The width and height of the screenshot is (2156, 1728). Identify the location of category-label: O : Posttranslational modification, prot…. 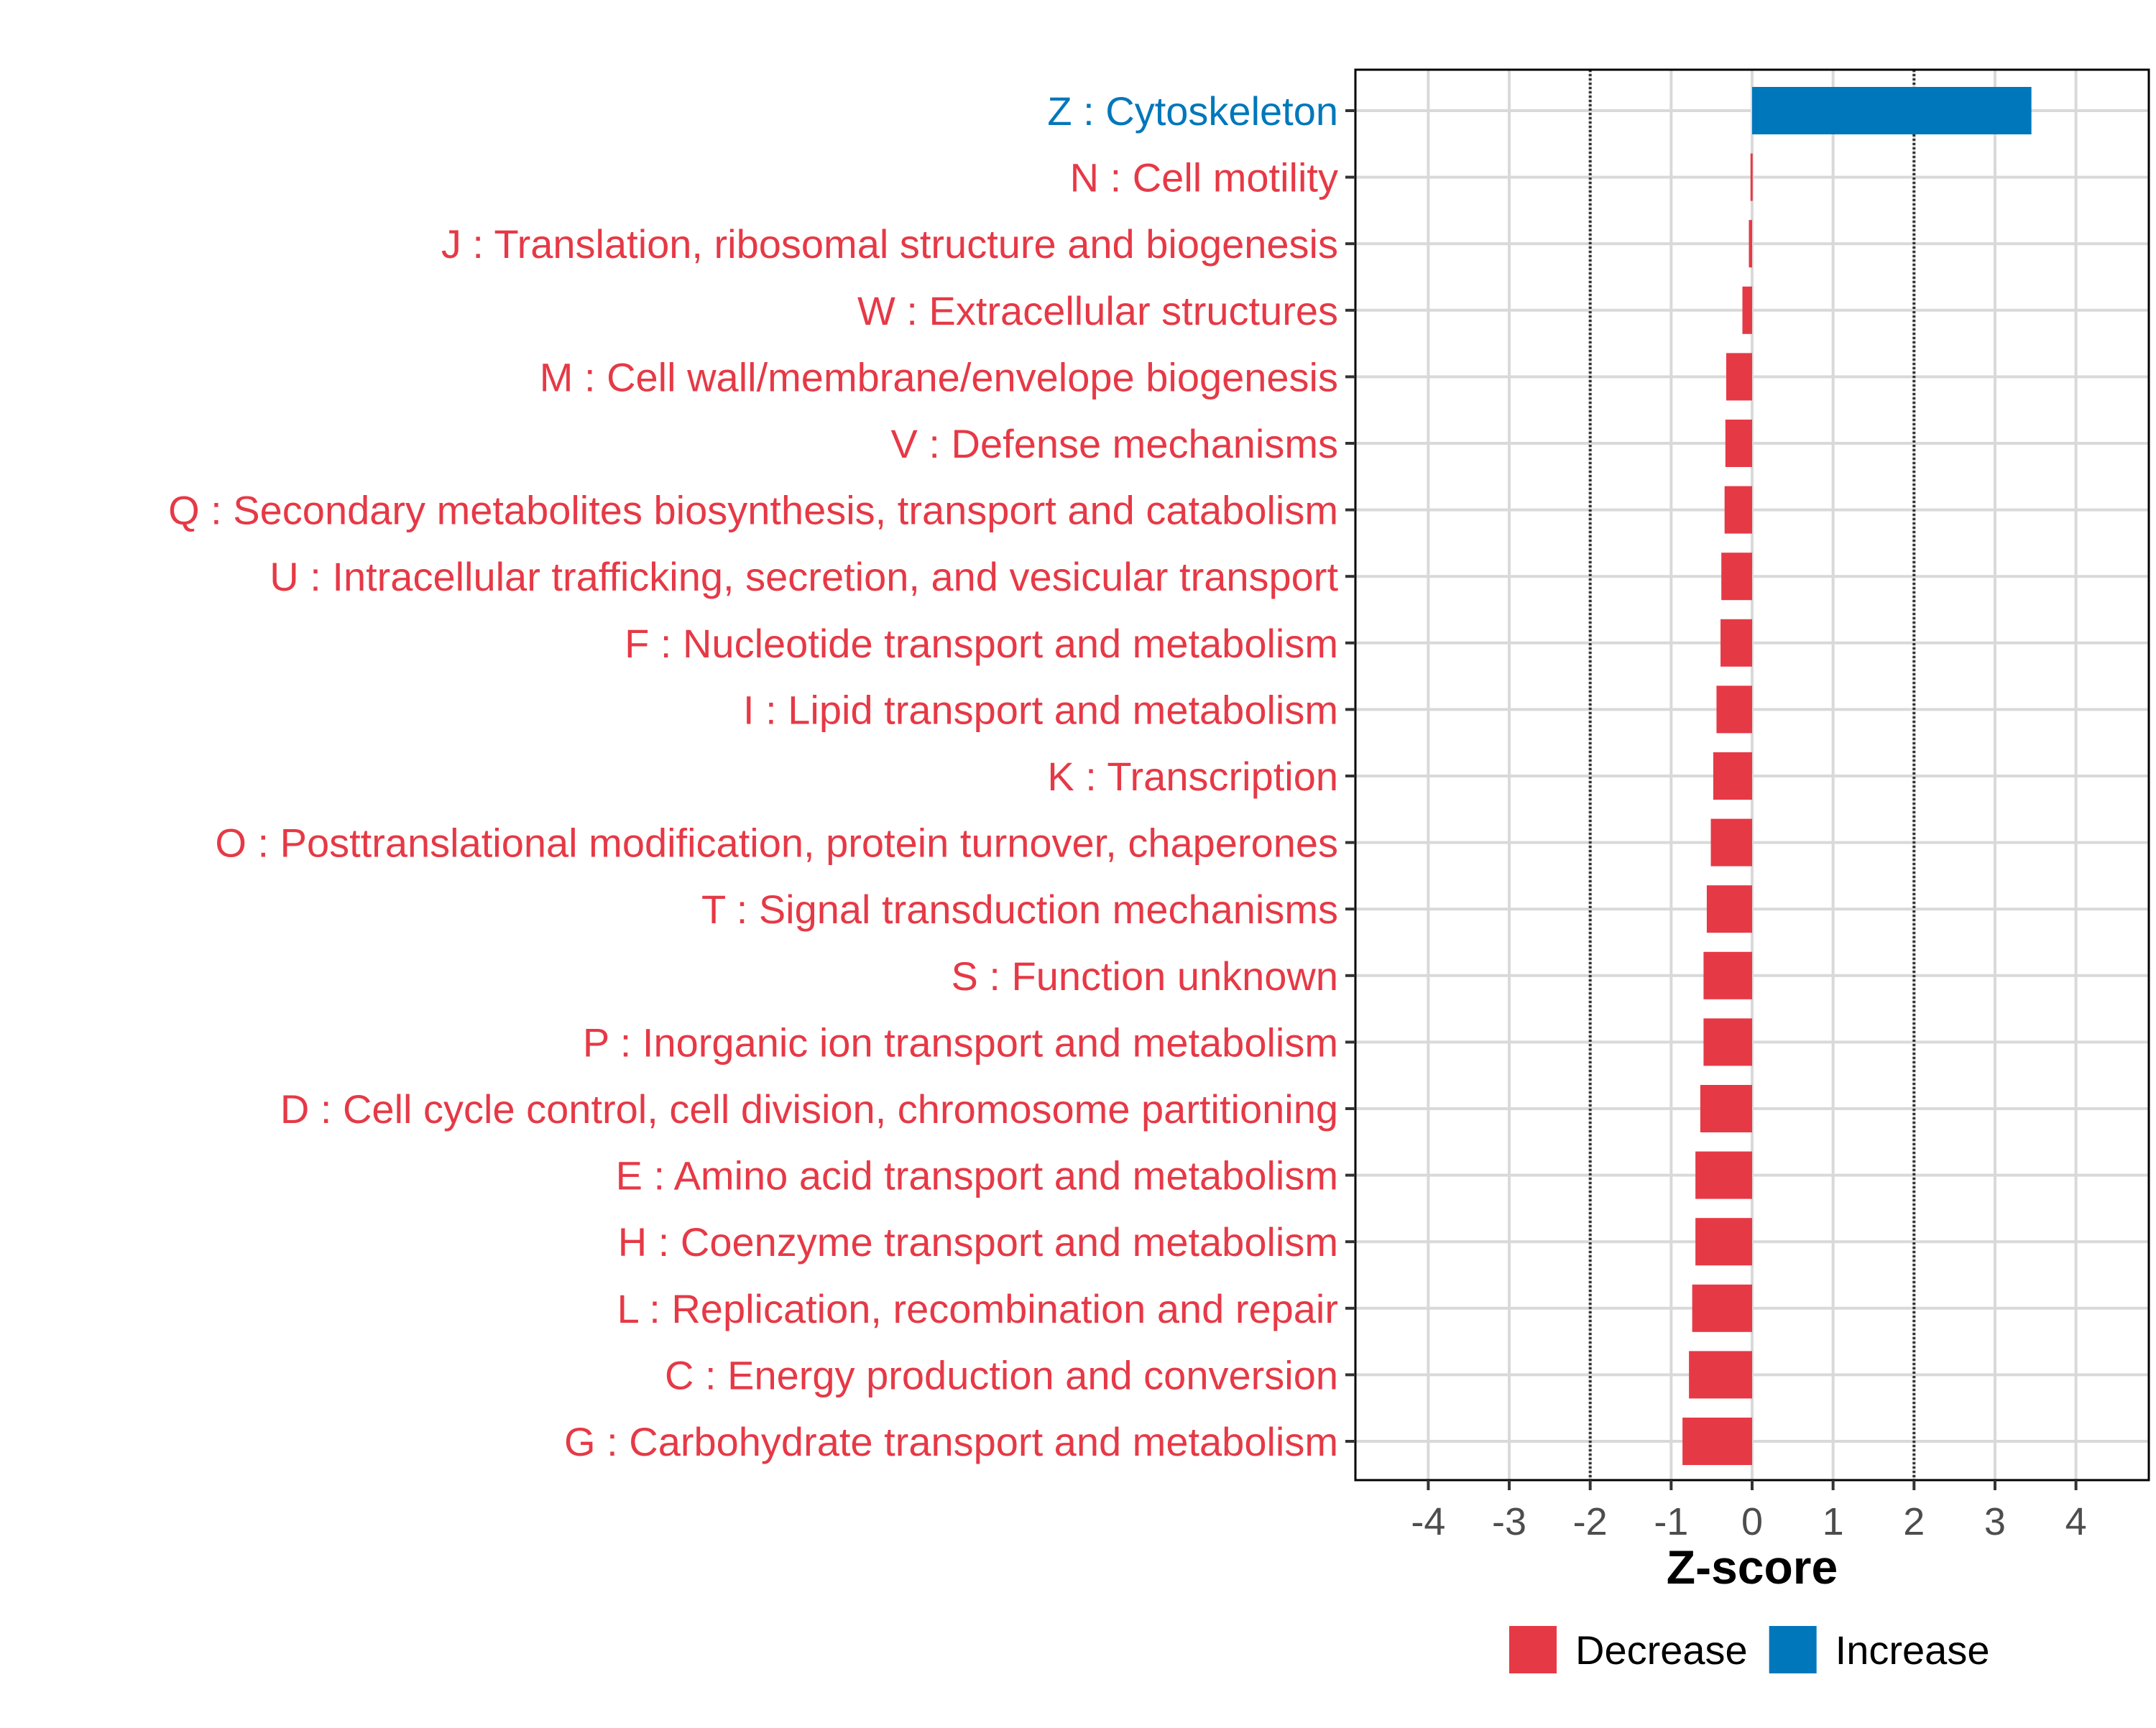
(777, 844).